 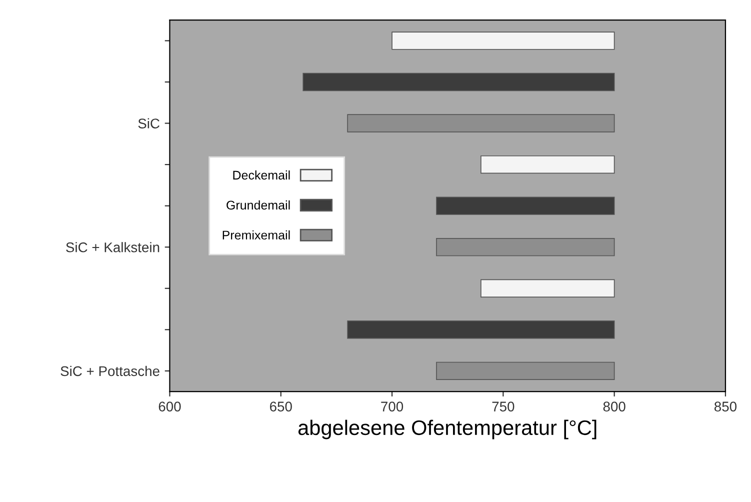 I want to click on x-tick-label: 750, so click(x=503, y=407).